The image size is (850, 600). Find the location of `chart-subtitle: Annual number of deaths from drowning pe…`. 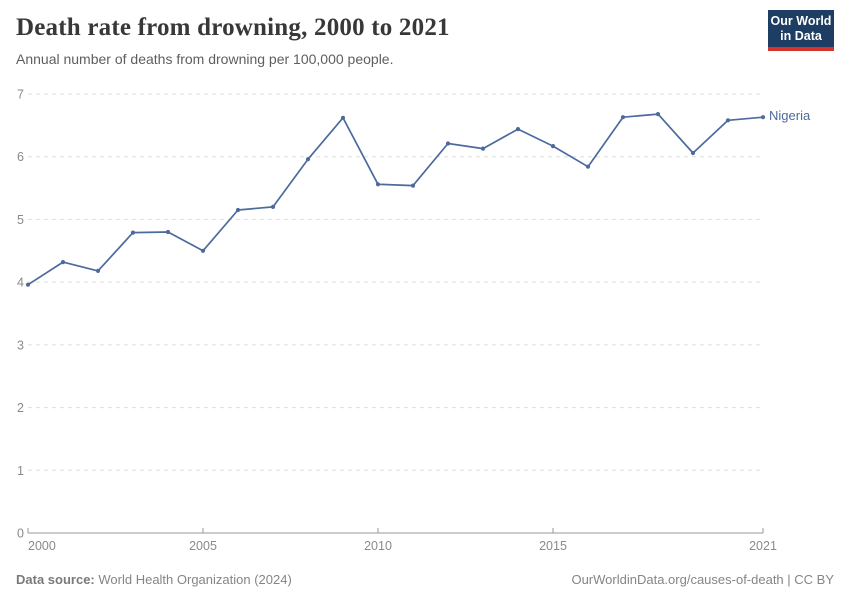

chart-subtitle: Annual number of deaths from drowning pe… is located at coordinates (205, 59).